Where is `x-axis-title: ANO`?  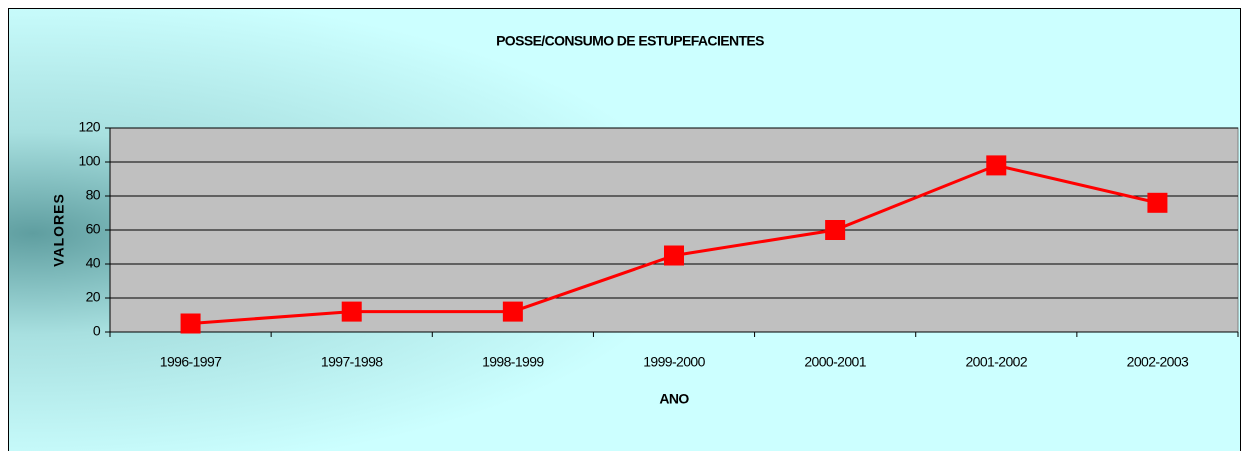
x-axis-title: ANO is located at coordinates (674, 399).